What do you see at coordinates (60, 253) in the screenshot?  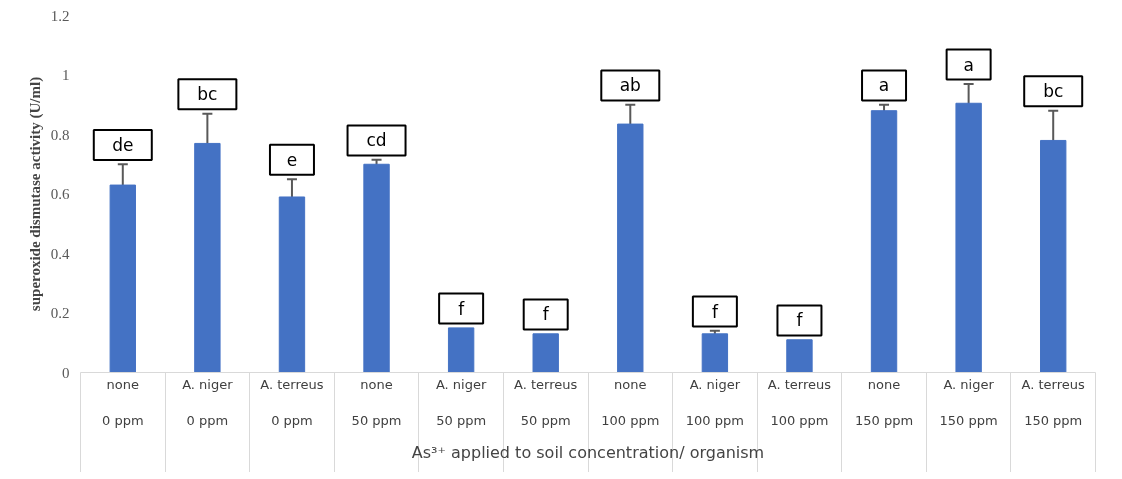 I see `y-tick-label: 0.4` at bounding box center [60, 253].